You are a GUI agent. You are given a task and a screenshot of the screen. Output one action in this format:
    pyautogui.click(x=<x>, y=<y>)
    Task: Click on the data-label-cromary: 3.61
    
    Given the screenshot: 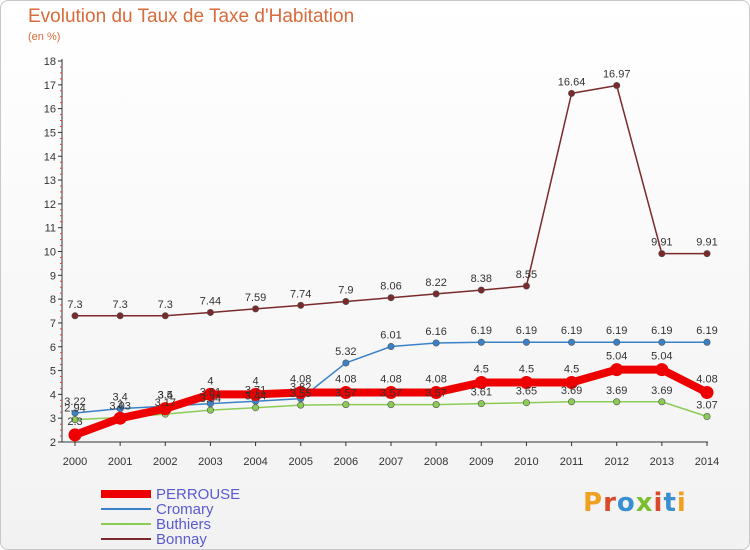 What is the action you would take?
    pyautogui.click(x=210, y=393)
    